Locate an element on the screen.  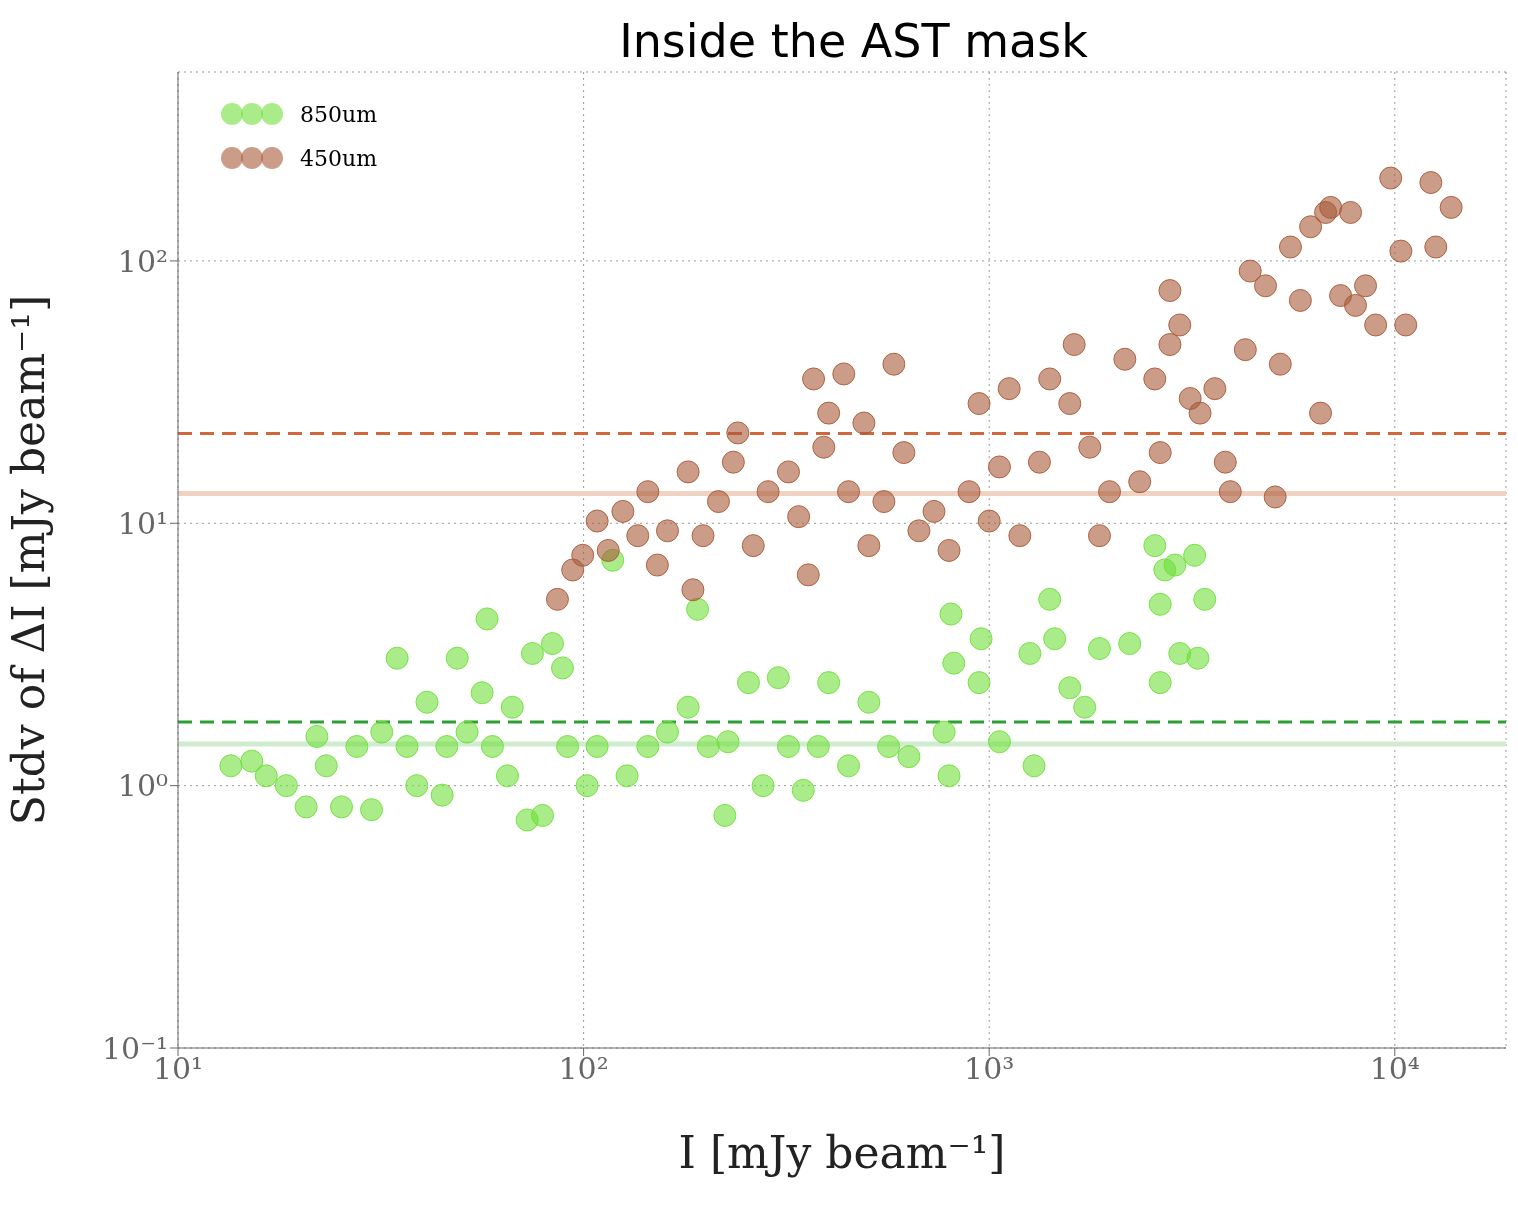
y-tick-label: 10¹ is located at coordinates (142, 523).